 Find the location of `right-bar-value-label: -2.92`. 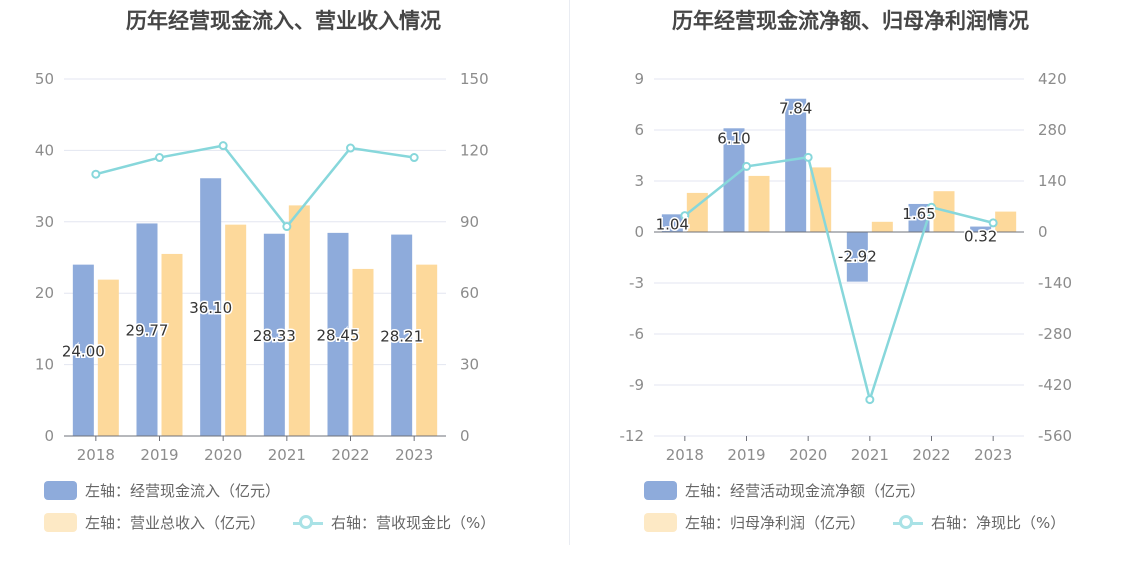

right-bar-value-label: -2.92 is located at coordinates (857, 257).